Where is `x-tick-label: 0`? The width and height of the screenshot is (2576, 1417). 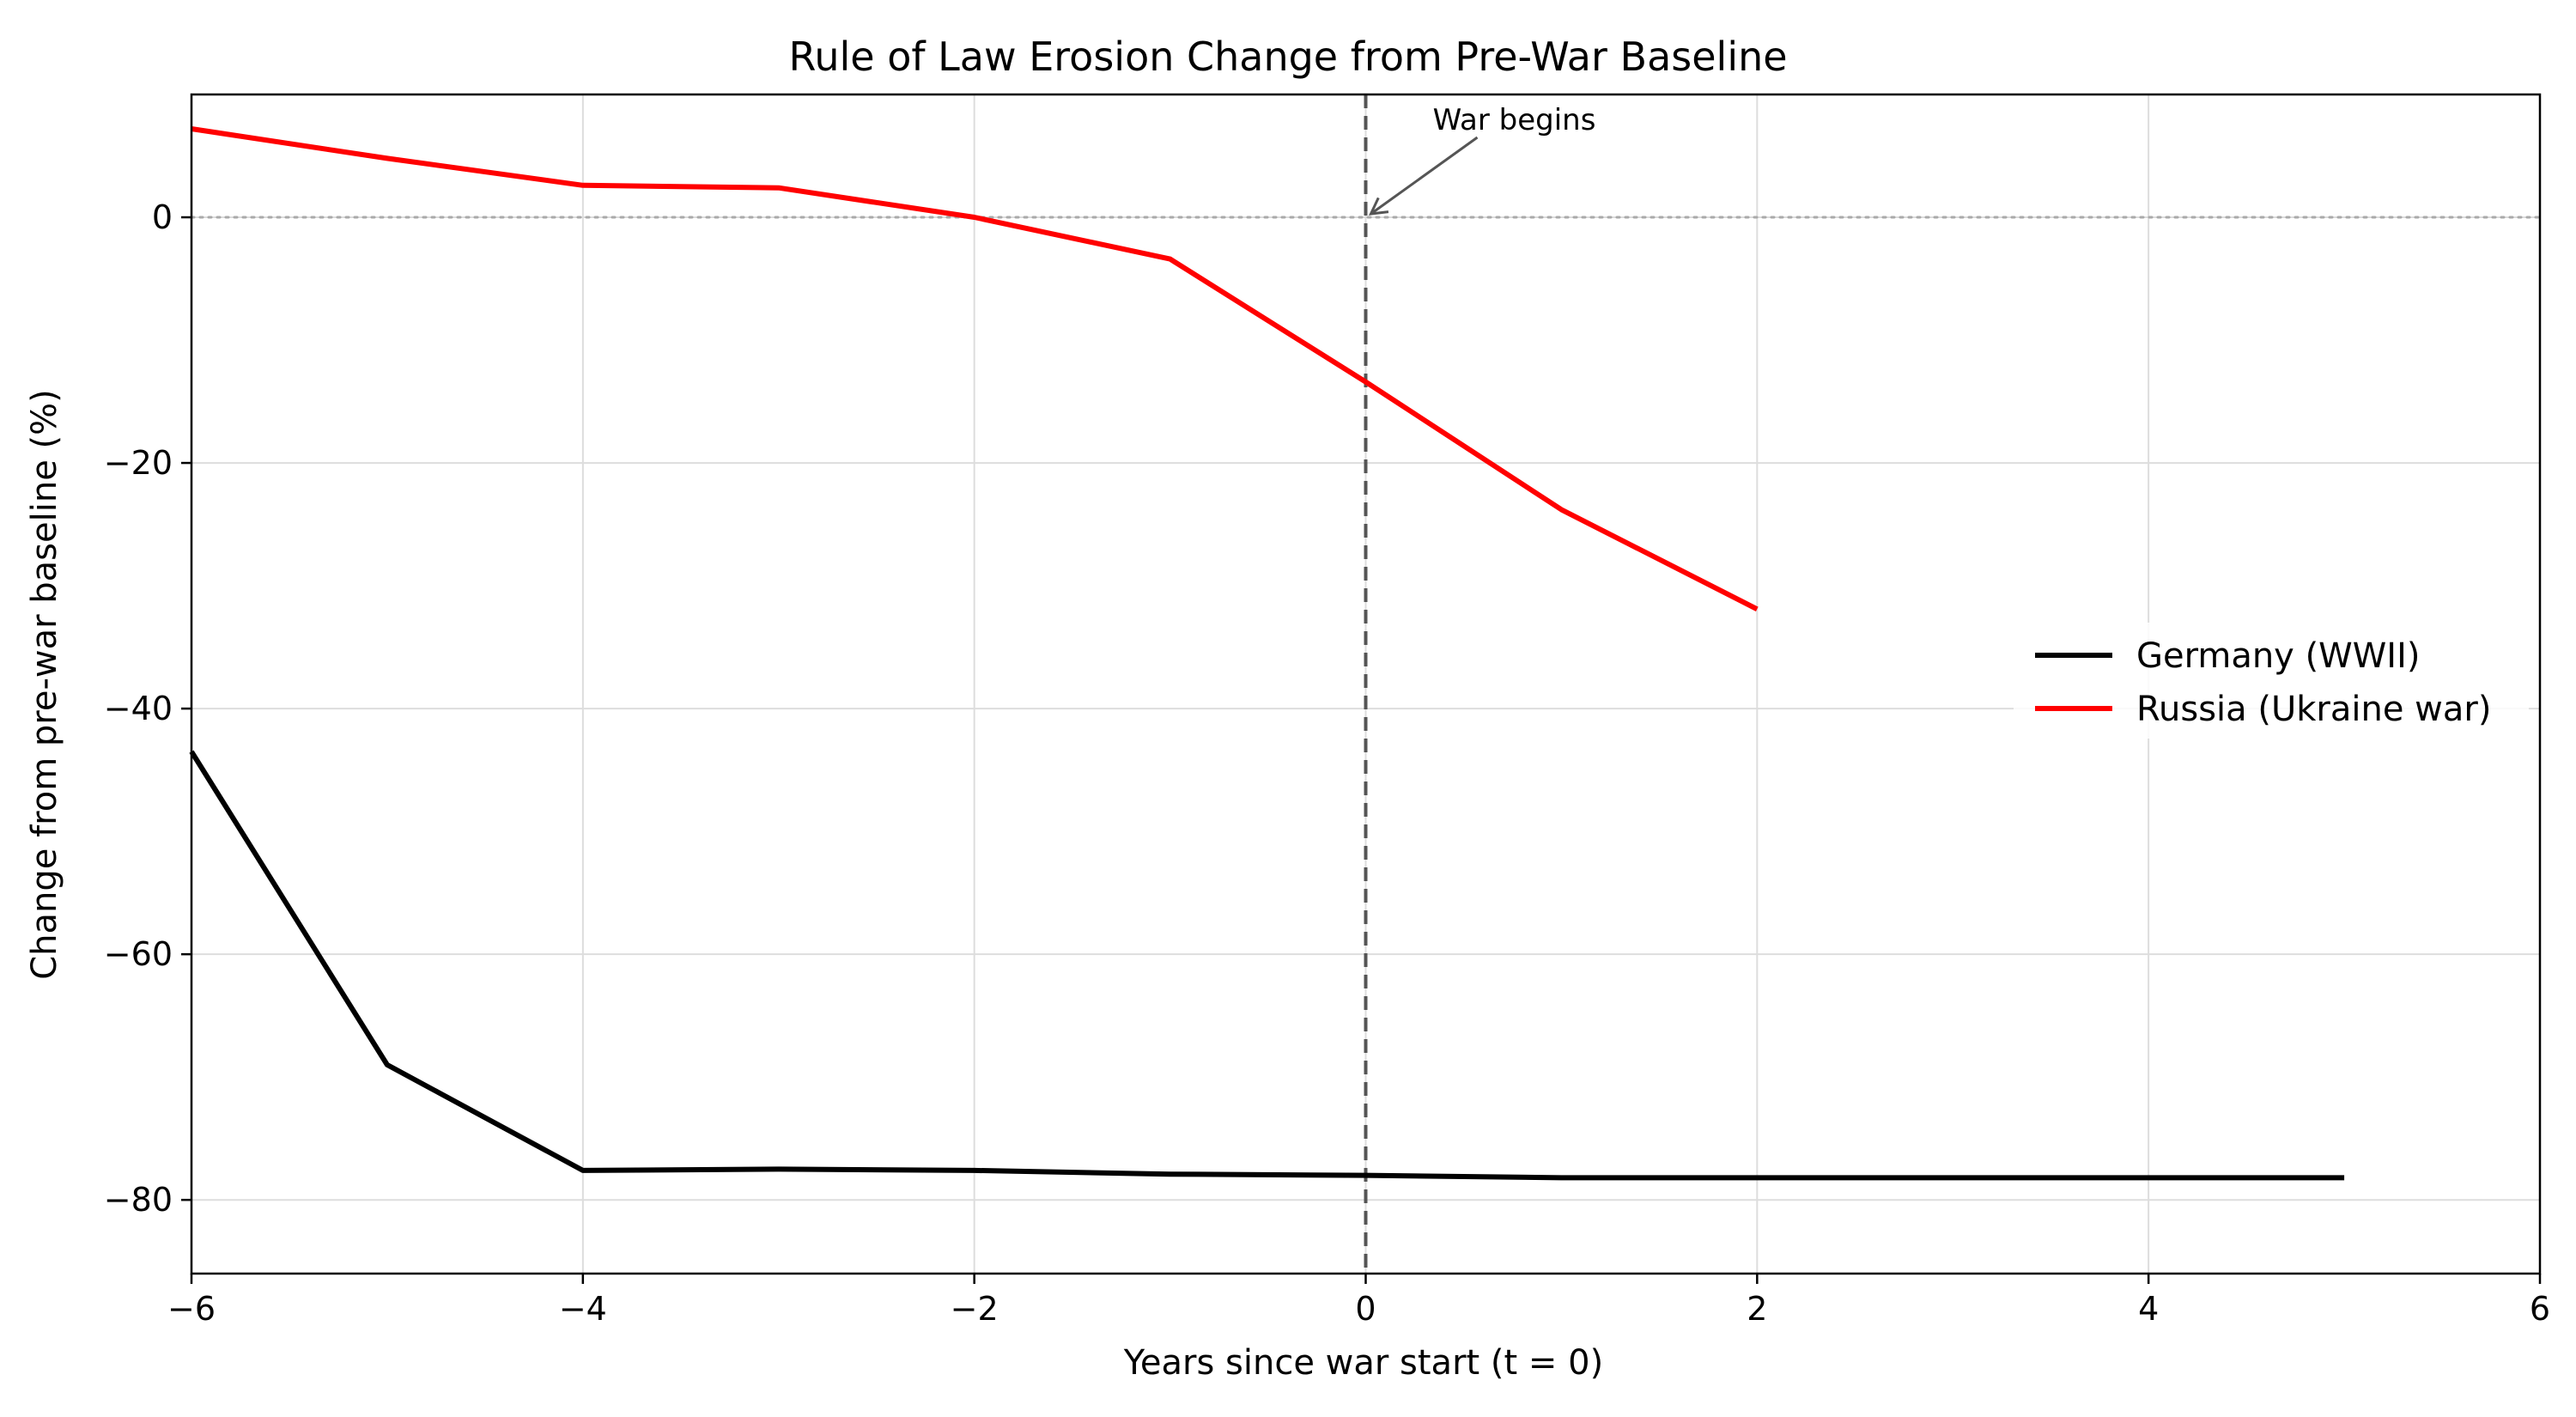 x-tick-label: 0 is located at coordinates (1365, 1309).